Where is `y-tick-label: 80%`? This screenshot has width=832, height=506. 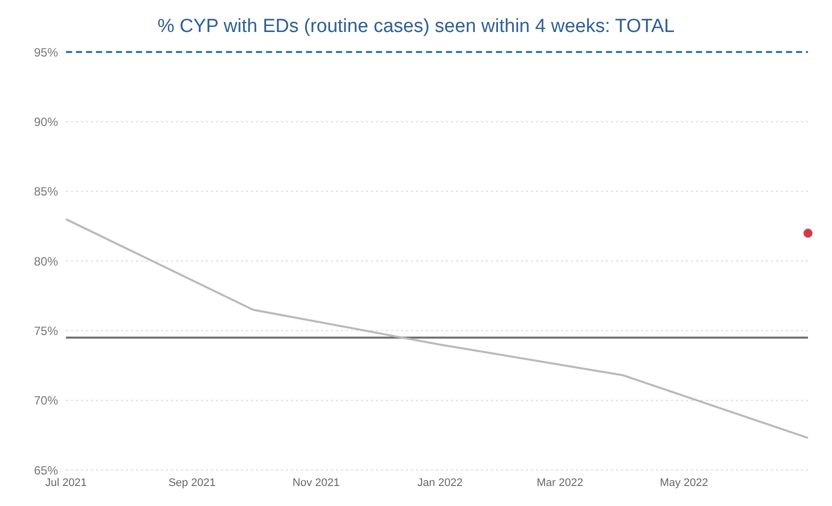 y-tick-label: 80% is located at coordinates (46, 261).